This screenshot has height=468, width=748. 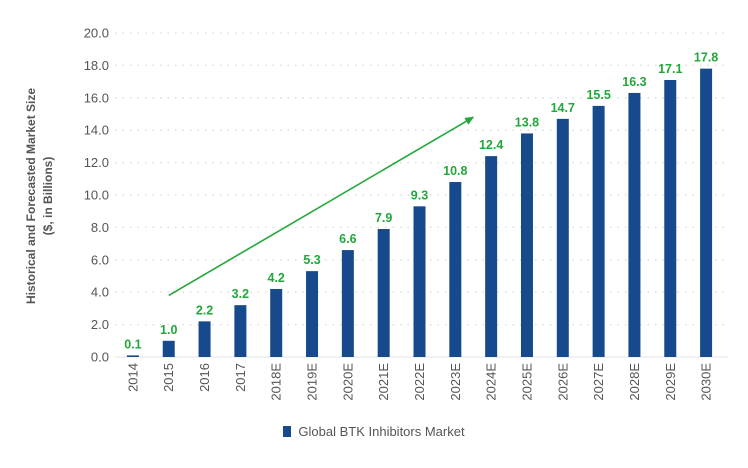 I want to click on bar-2027E, so click(x=598, y=231).